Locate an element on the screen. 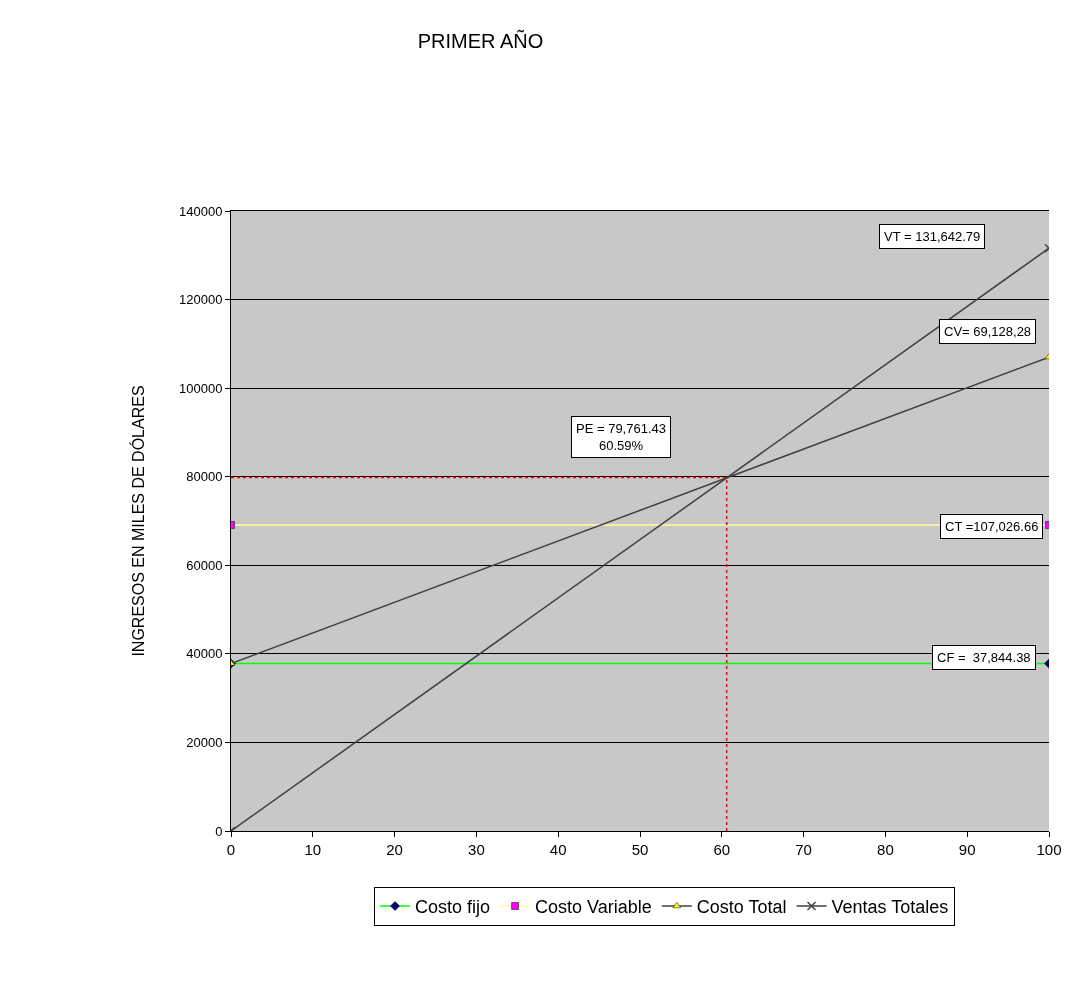 The width and height of the screenshot is (1092, 983). annotation: CV= 69,128,28 is located at coordinates (988, 331).